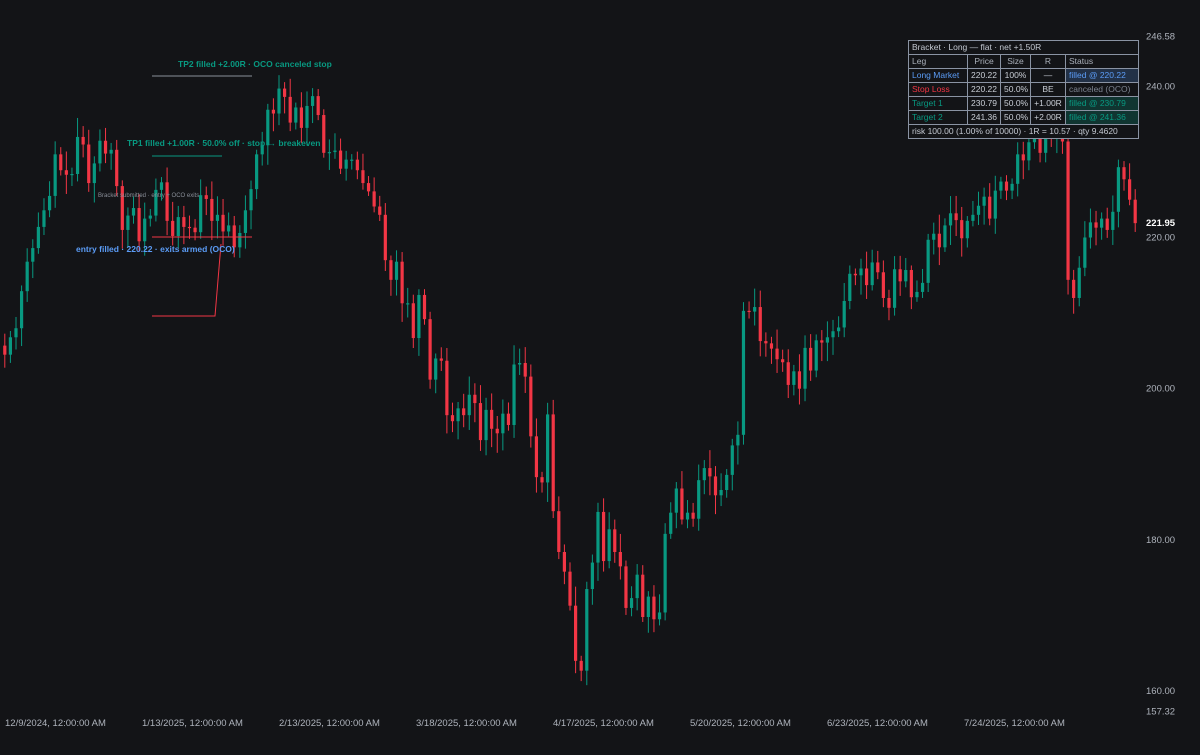 Image resolution: width=1200 pixels, height=755 pixels. What do you see at coordinates (1101, 117) in the screenshot?
I see `leg-status: filled @ 241.36` at bounding box center [1101, 117].